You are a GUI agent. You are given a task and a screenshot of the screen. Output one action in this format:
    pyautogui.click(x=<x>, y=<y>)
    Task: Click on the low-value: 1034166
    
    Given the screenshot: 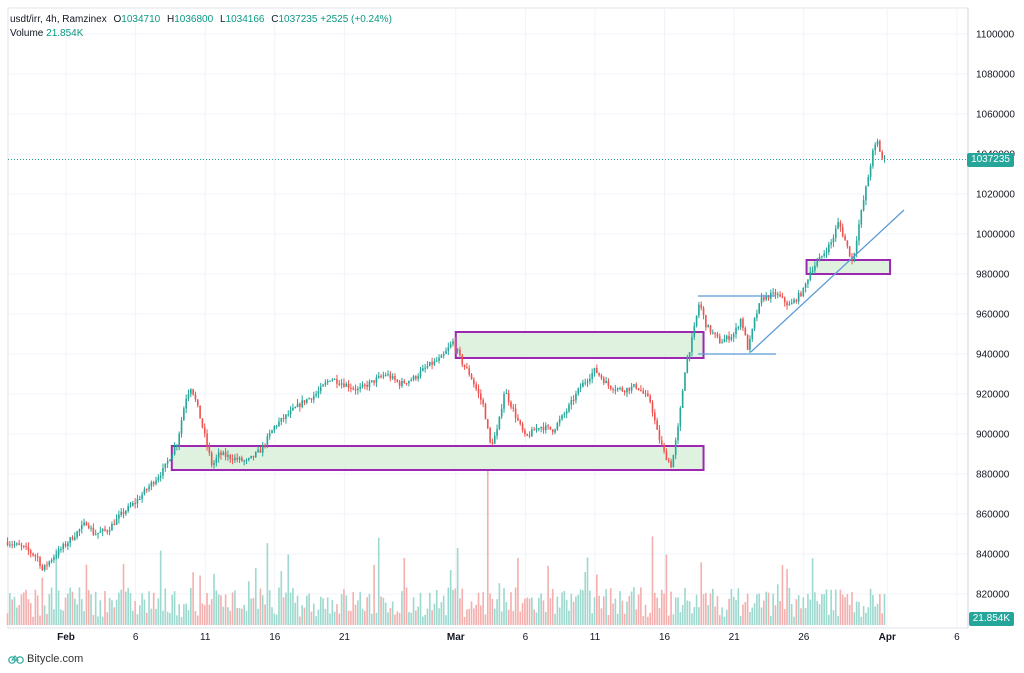 What is the action you would take?
    pyautogui.click(x=245, y=19)
    